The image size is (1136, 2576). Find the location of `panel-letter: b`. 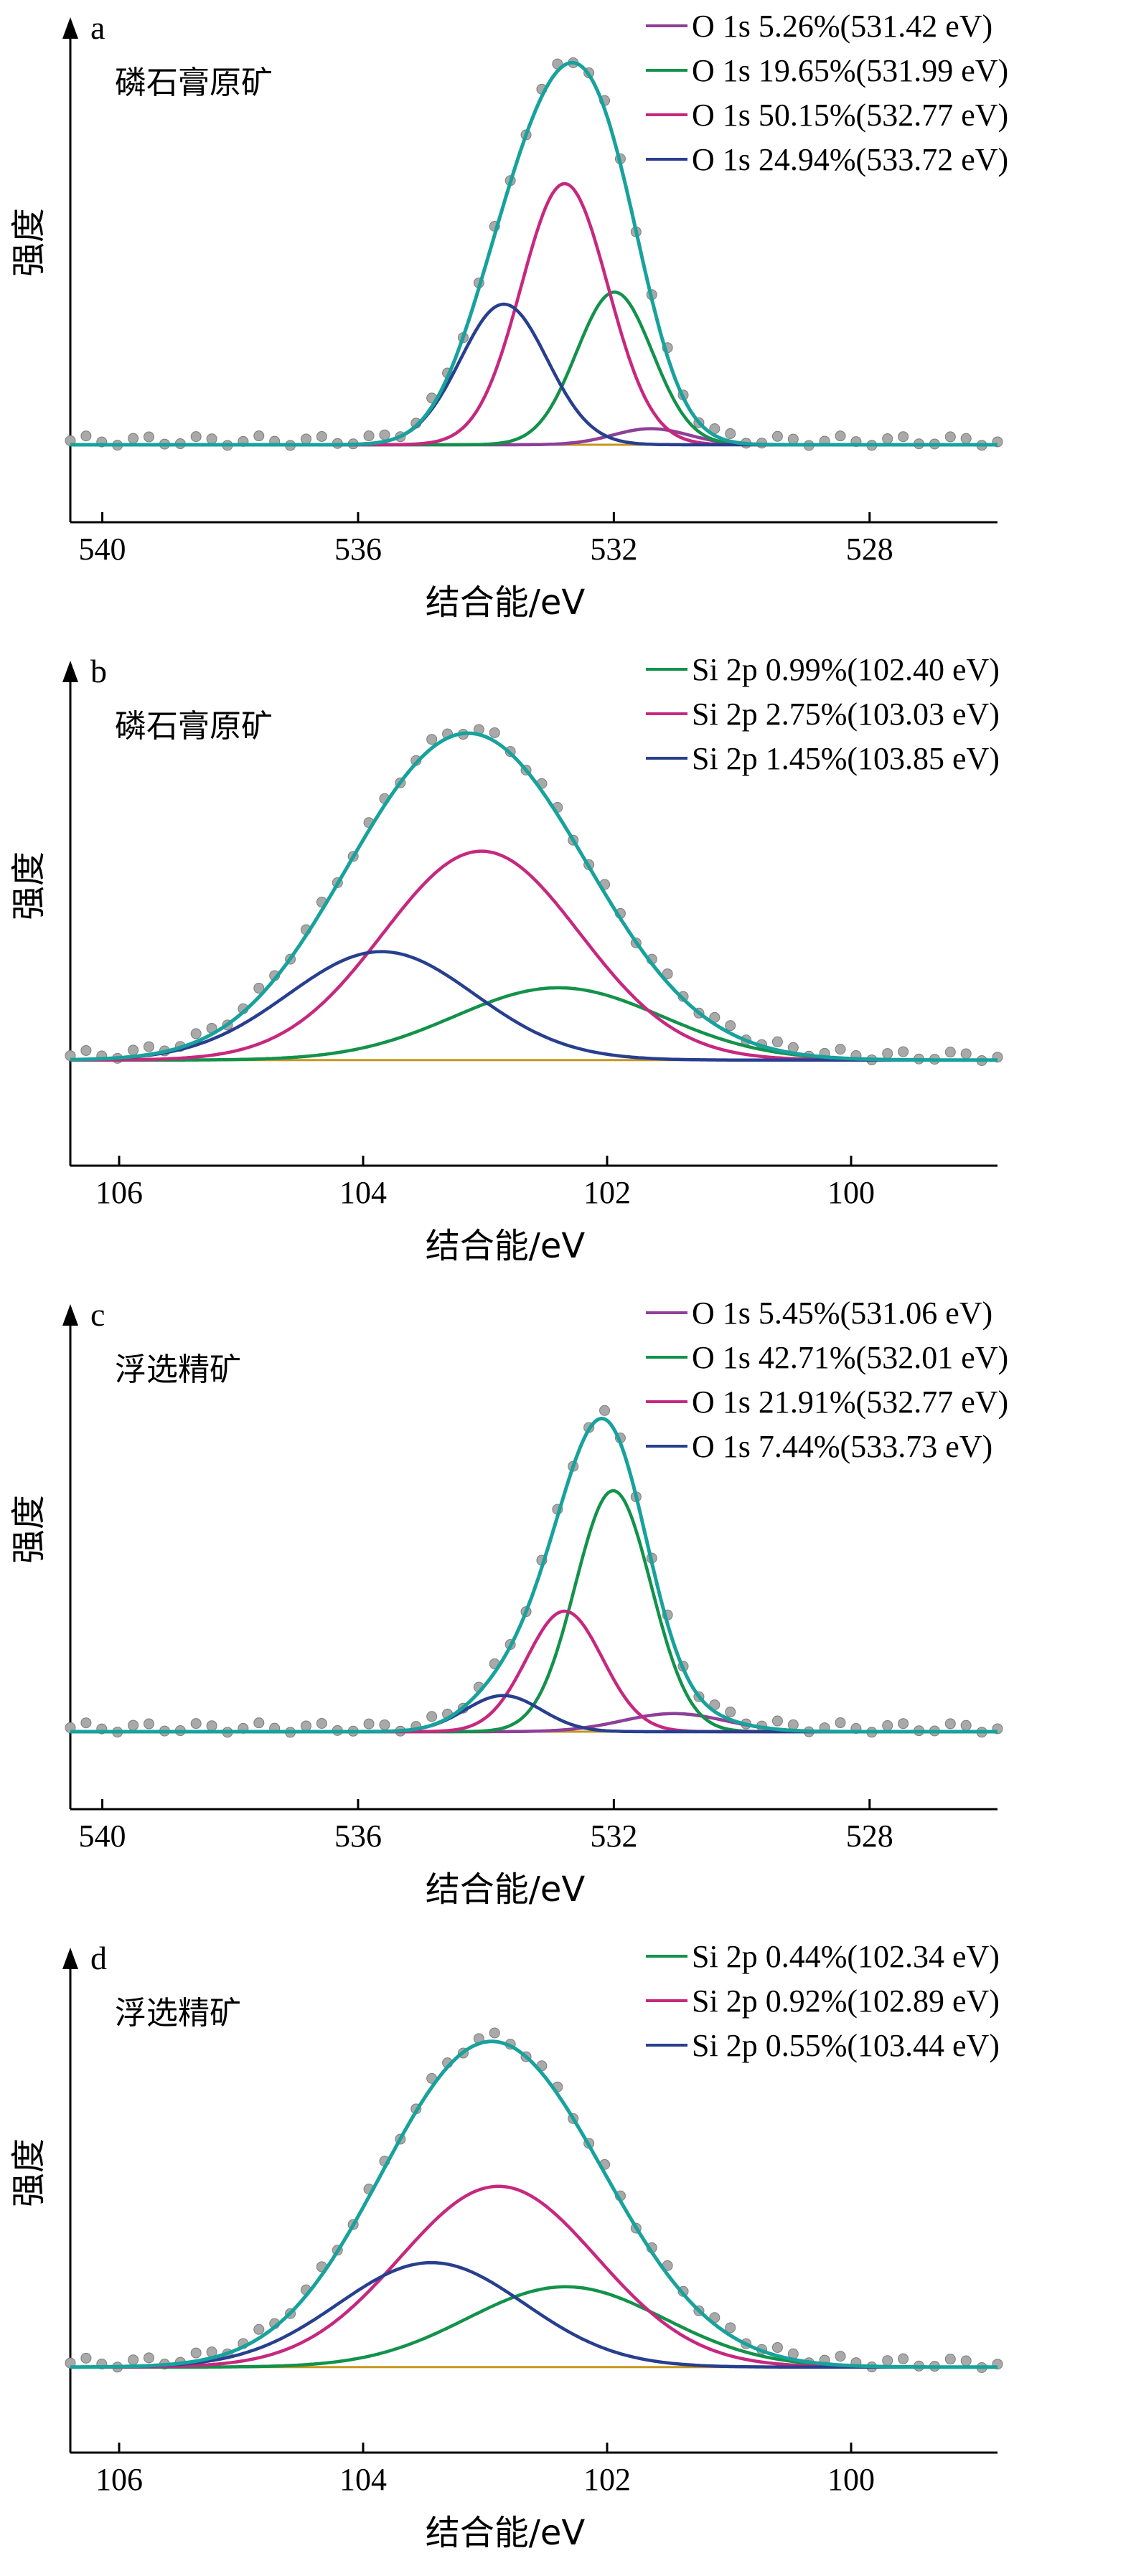

panel-letter: b is located at coordinates (98, 671).